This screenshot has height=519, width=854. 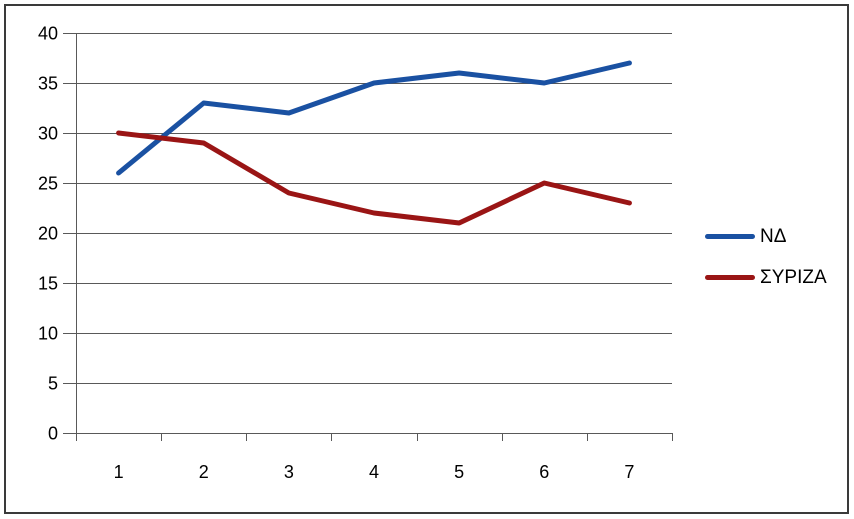 I want to click on y-axis-label: 10, so click(x=48, y=334).